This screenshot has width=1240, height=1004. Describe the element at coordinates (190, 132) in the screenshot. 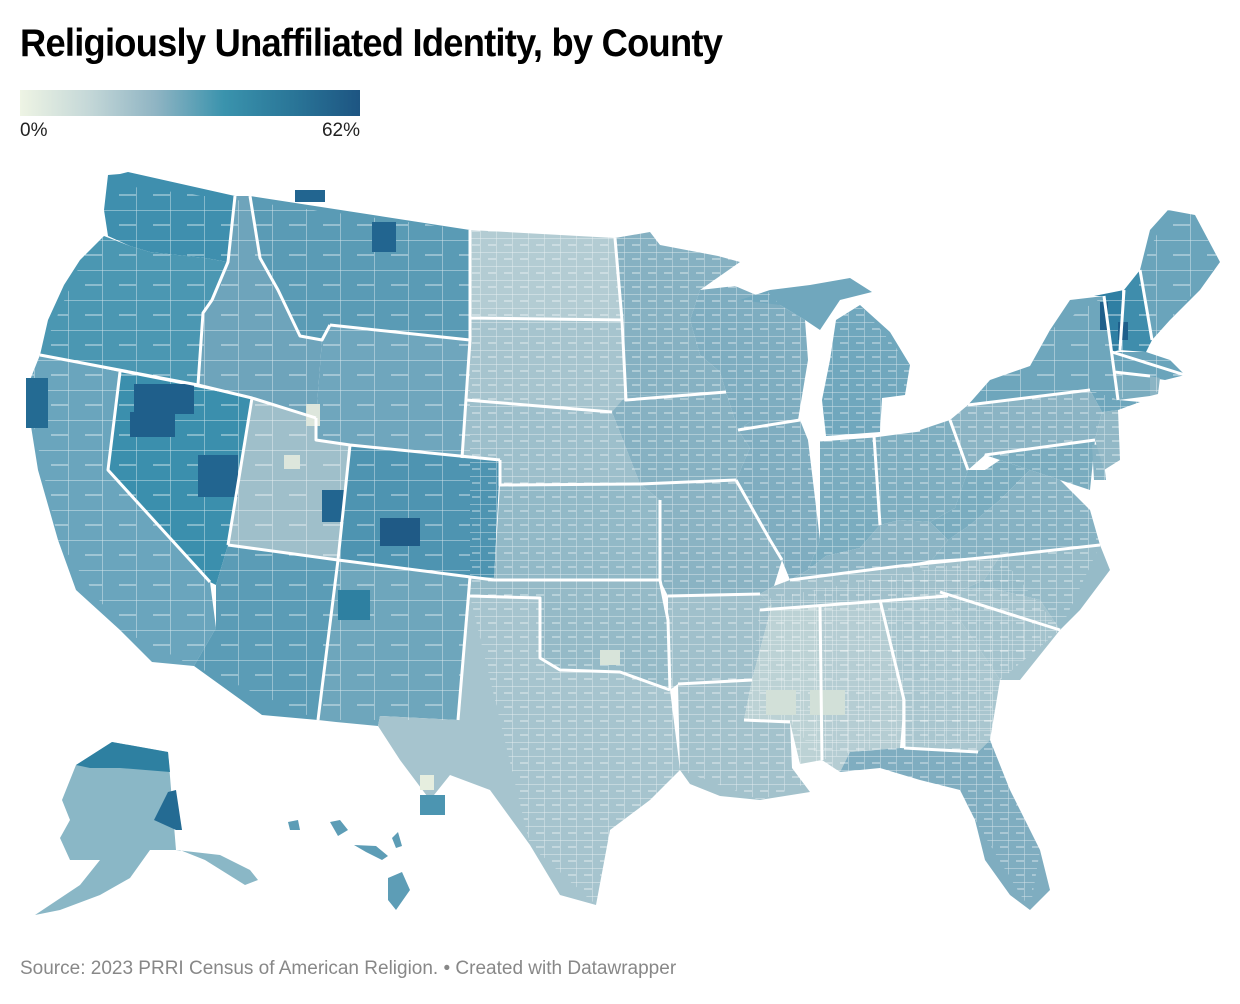

I see `legend-labels: 0% 62%` at that location.